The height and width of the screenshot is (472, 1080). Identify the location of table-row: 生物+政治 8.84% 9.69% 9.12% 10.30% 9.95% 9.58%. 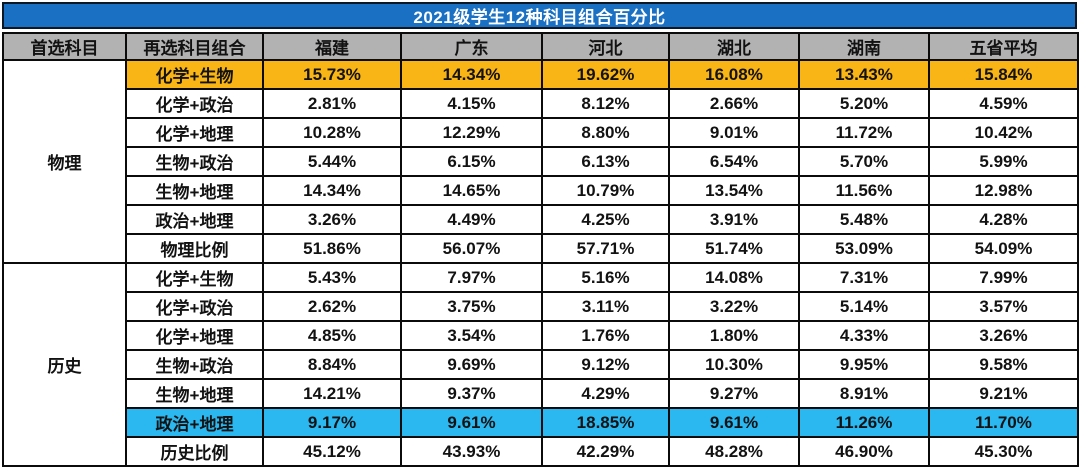
(541, 364).